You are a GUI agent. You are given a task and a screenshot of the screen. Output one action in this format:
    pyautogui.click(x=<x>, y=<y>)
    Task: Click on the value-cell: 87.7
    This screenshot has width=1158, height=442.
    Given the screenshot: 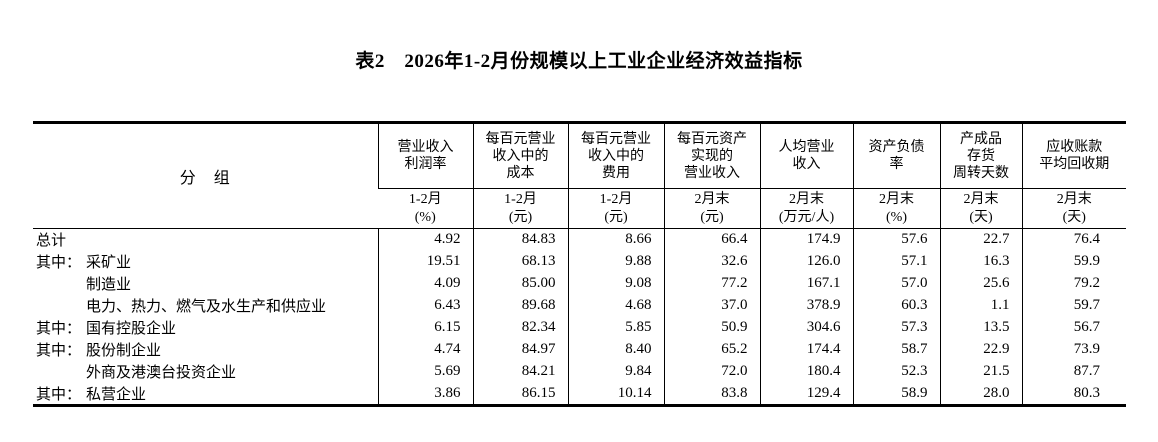 What is the action you would take?
    pyautogui.click(x=1073, y=371)
    